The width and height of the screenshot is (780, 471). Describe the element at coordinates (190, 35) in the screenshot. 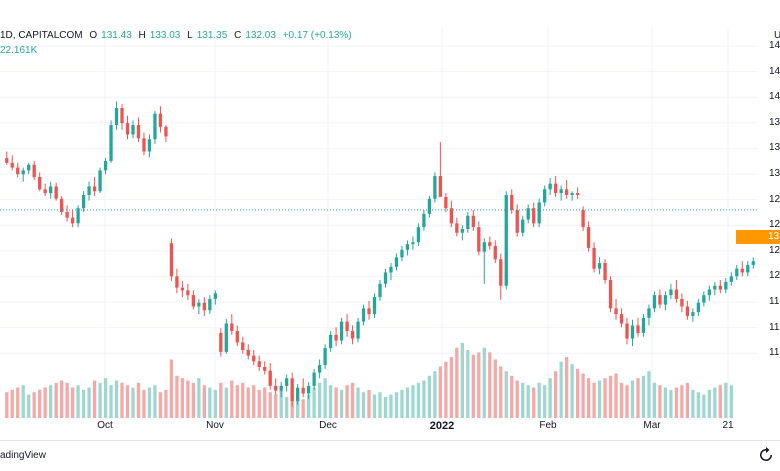

I see `low-label: L` at that location.